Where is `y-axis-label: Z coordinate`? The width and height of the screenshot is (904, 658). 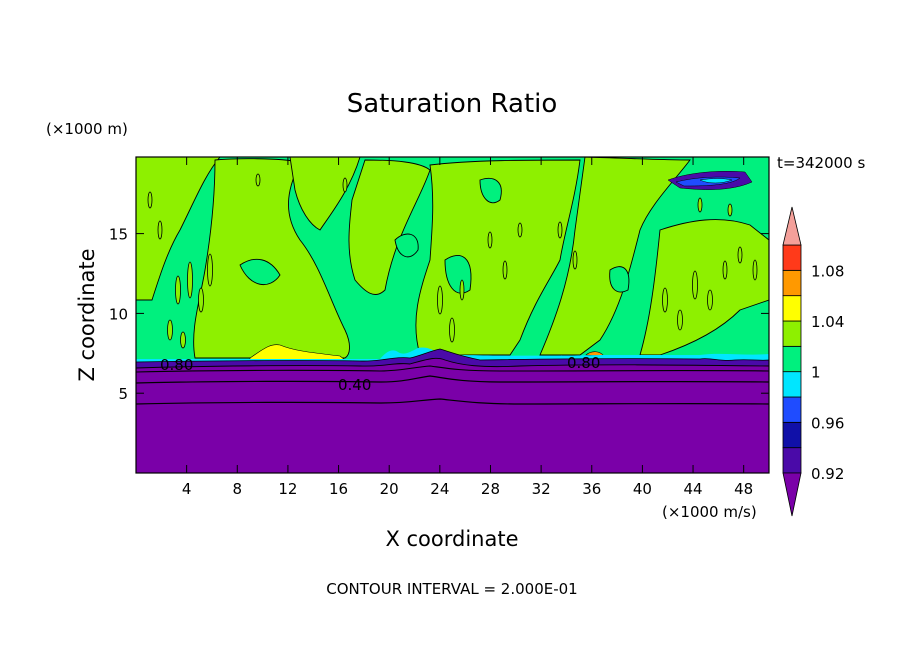 y-axis-label: Z coordinate is located at coordinates (87, 314).